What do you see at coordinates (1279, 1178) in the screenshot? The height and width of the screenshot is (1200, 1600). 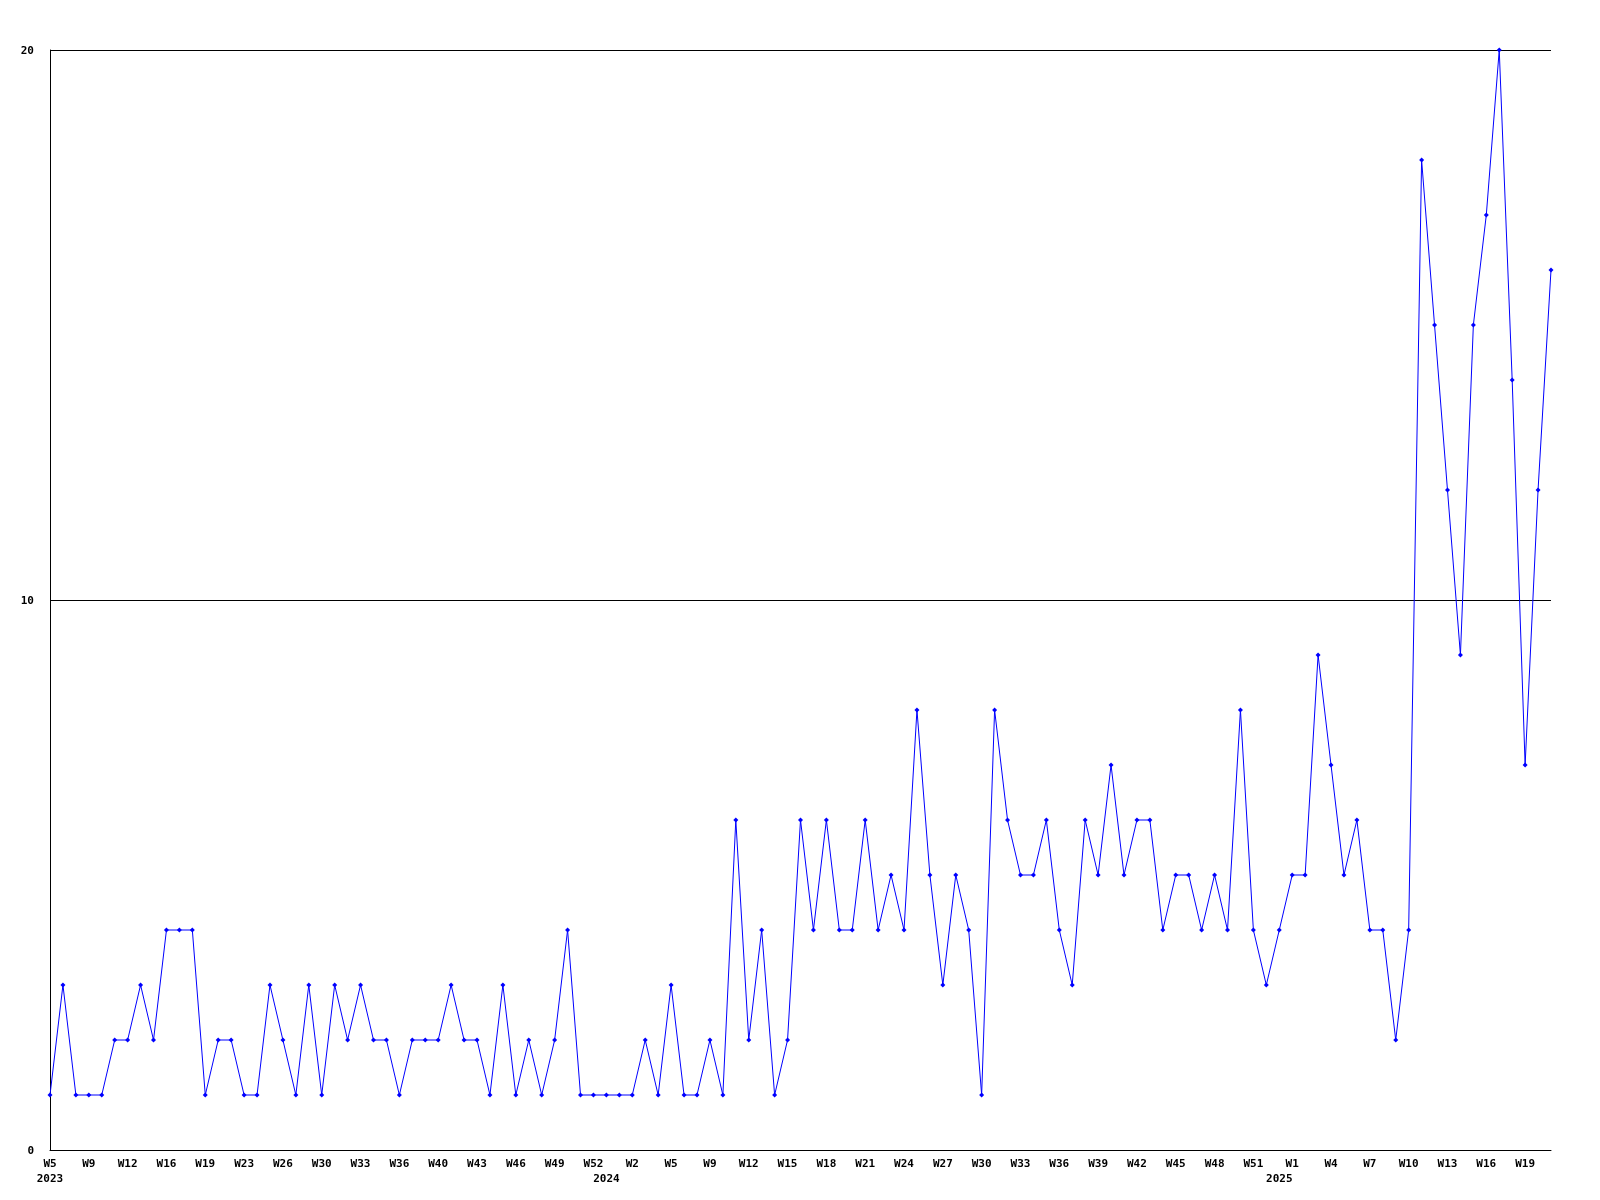 I see `x-tick-label: 2025` at bounding box center [1279, 1178].